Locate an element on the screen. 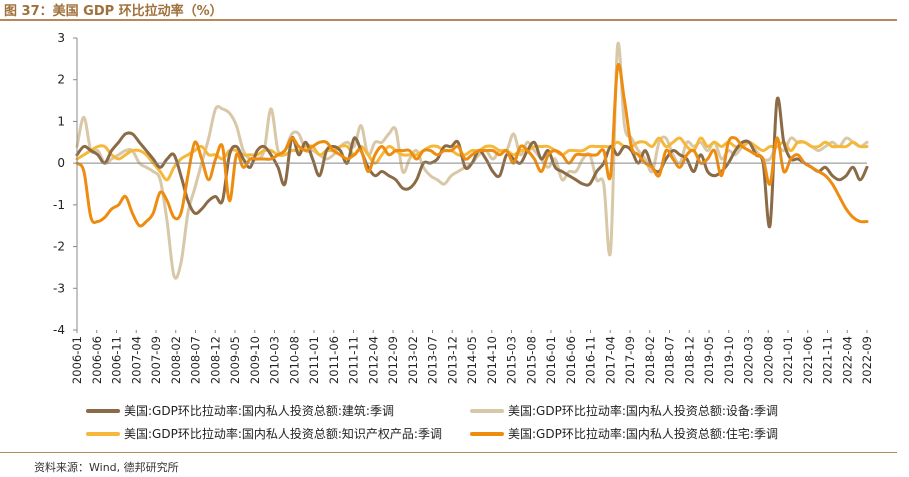 This screenshot has width=909, height=477. x-tick-label: 2021-06 is located at coordinates (808, 360).